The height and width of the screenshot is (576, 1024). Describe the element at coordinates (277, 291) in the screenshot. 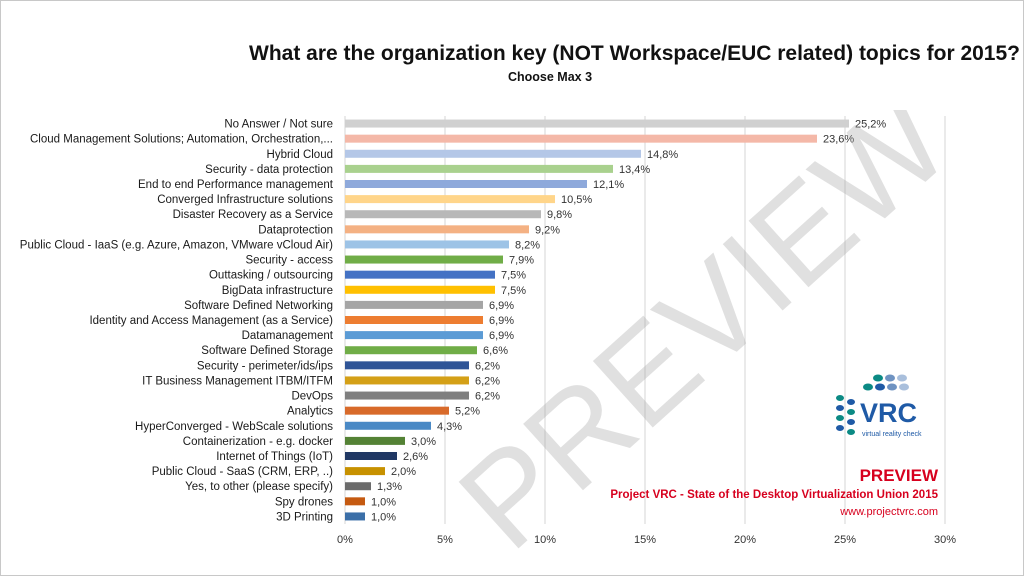

I see `category-label: BigData infrastructure` at that location.